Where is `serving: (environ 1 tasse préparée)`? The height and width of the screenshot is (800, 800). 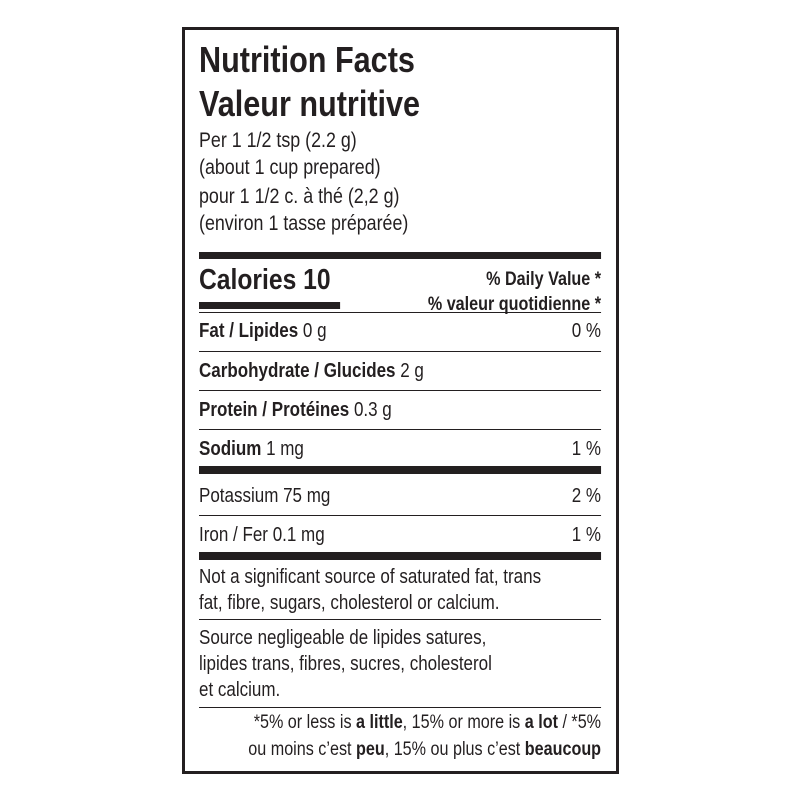 serving: (environ 1 tasse préparée) is located at coordinates (304, 223).